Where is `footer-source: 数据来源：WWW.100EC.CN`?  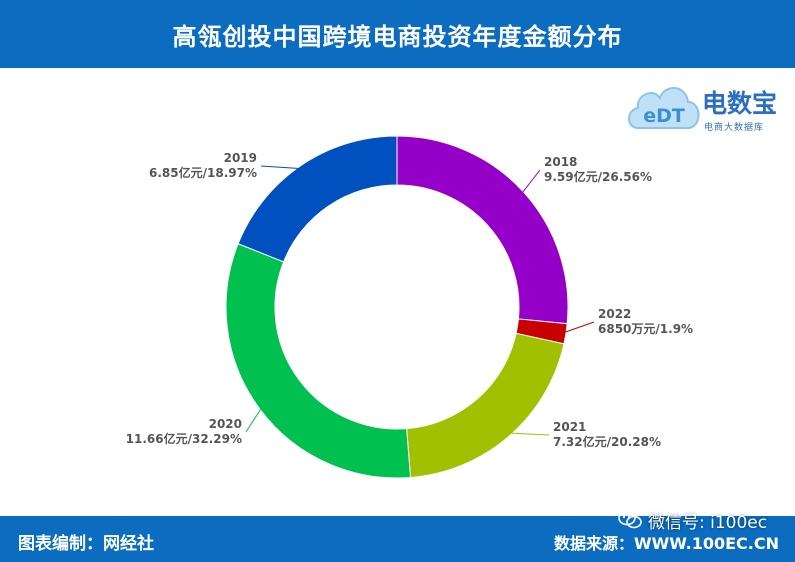 footer-source: 数据来源：WWW.100EC.CN is located at coordinates (666, 543).